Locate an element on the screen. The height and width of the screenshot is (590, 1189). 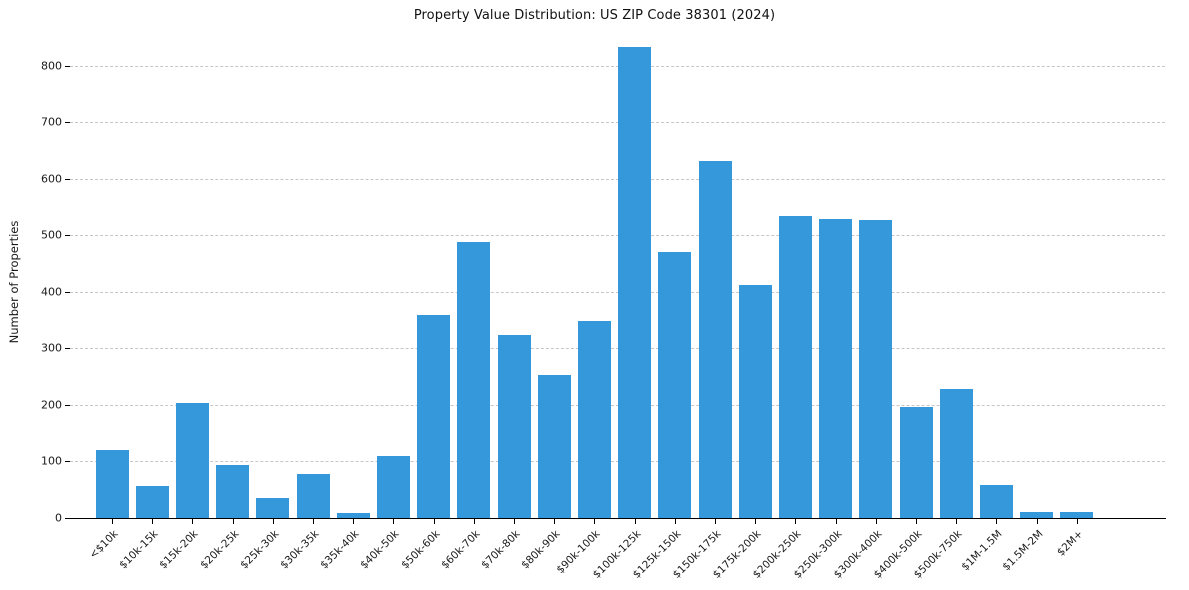
y-tick-label: 400 is located at coordinates (51, 292).